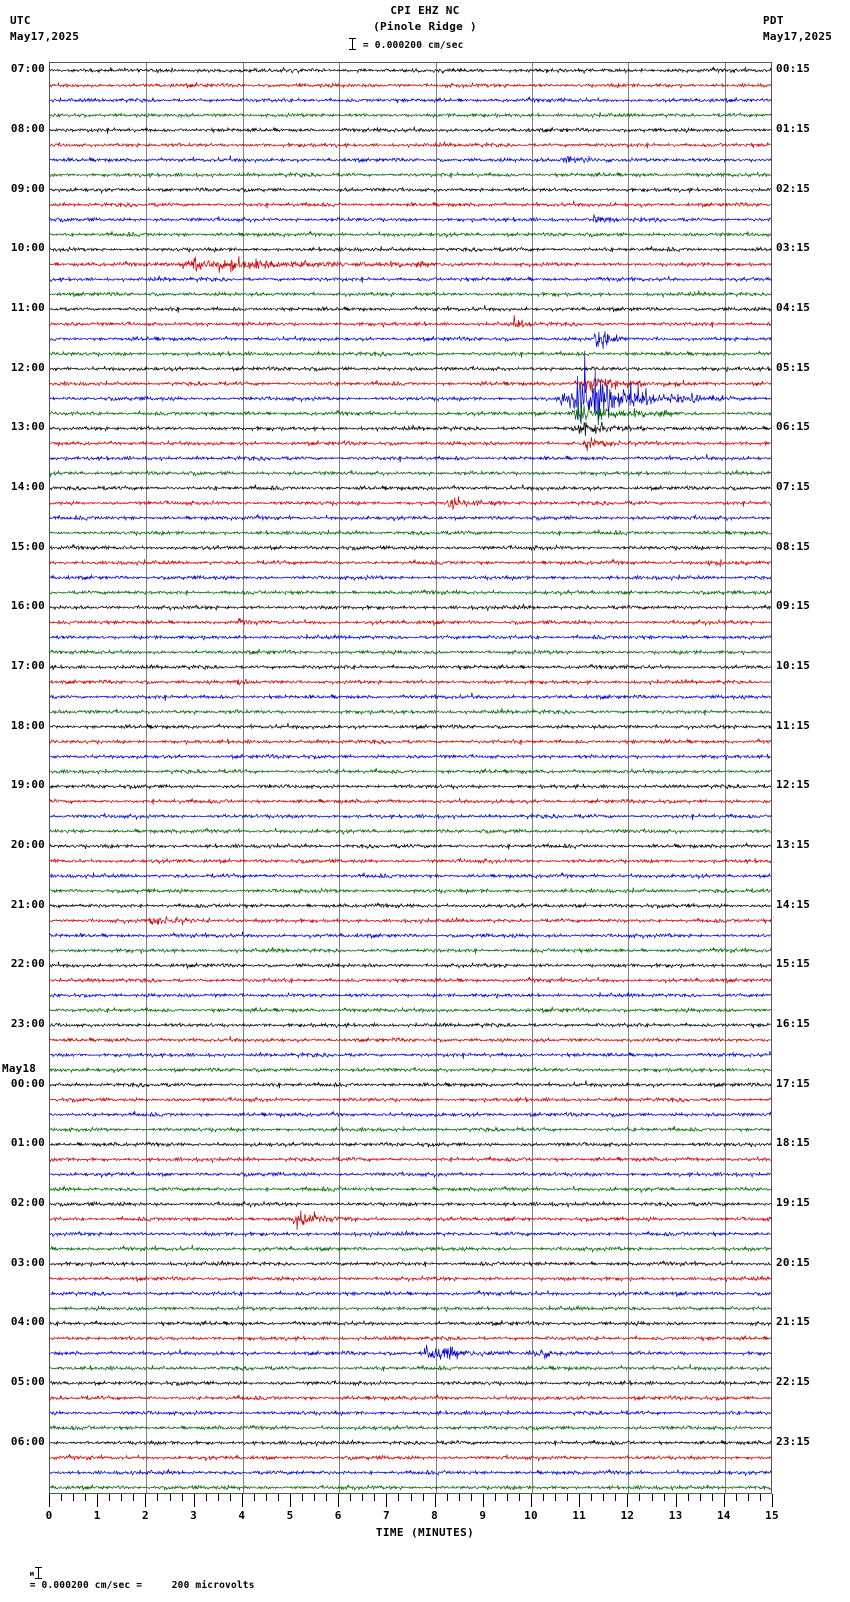 The height and width of the screenshot is (1602, 850). I want to click on footer-scale-prefix: м, so click(32, 1574).